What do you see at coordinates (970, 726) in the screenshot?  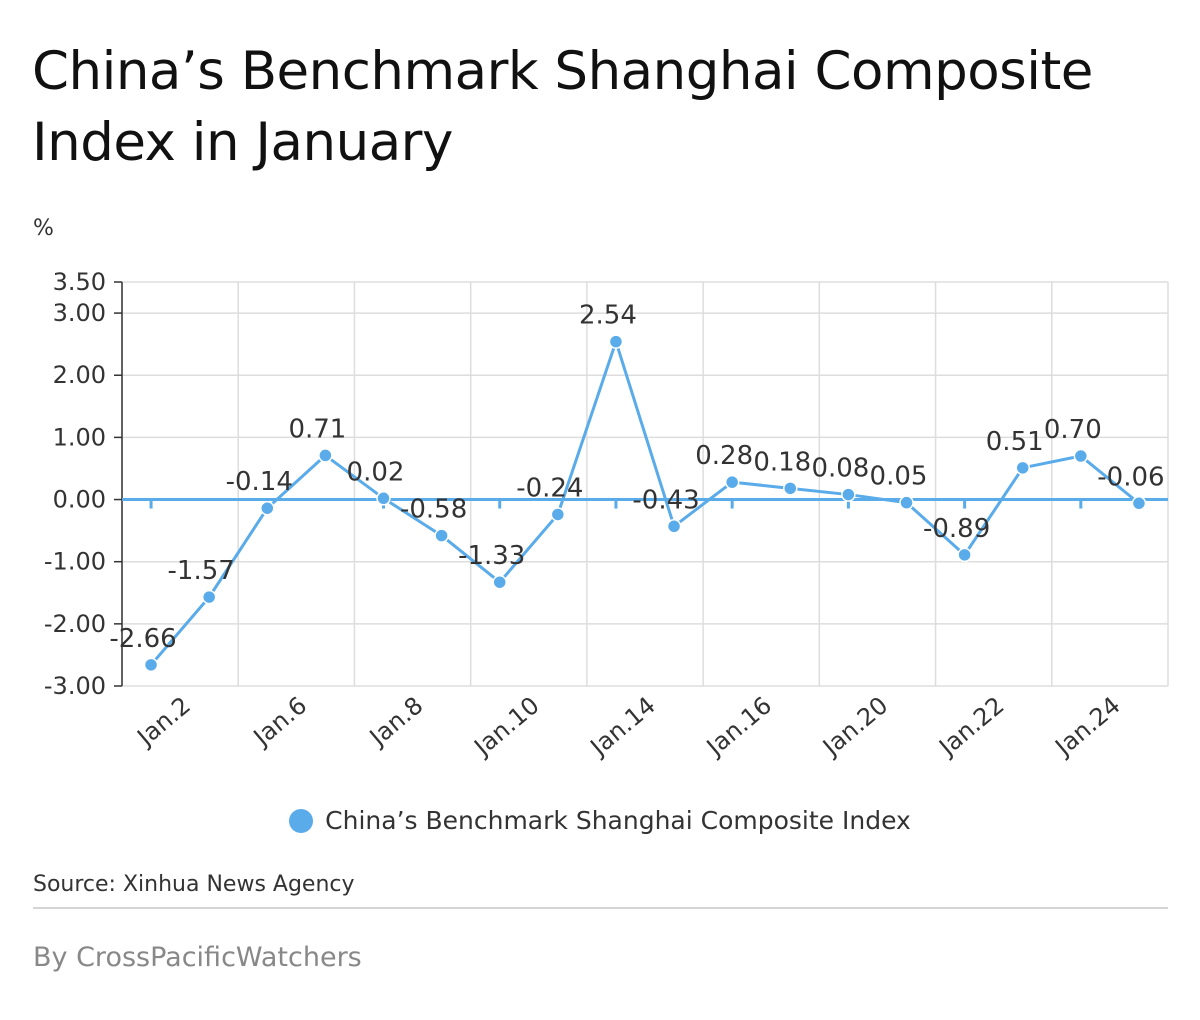 I see `x-tick-label: Jan.22` at bounding box center [970, 726].